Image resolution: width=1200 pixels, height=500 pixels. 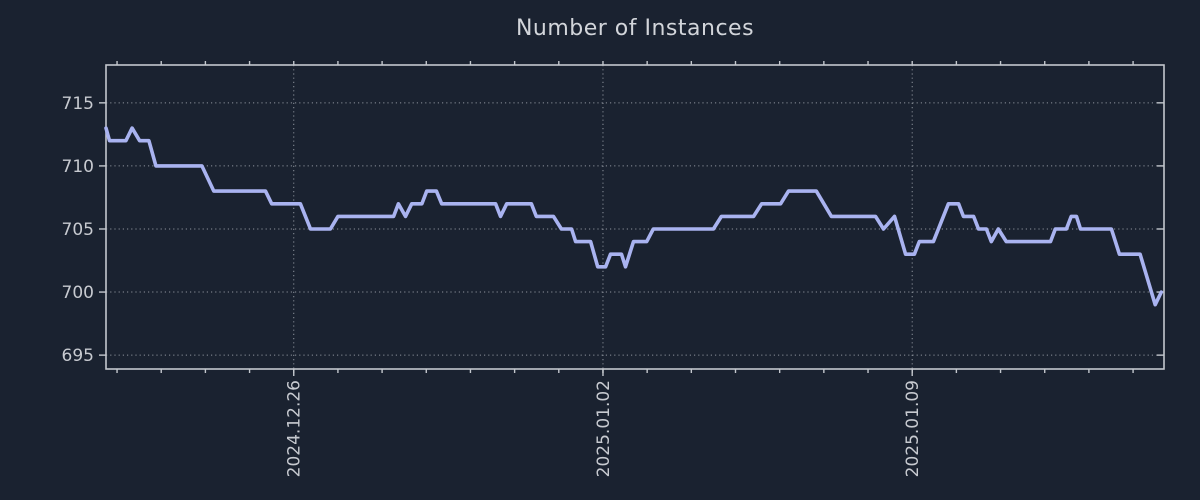 I want to click on y-tick-label: 715, so click(x=78, y=104).